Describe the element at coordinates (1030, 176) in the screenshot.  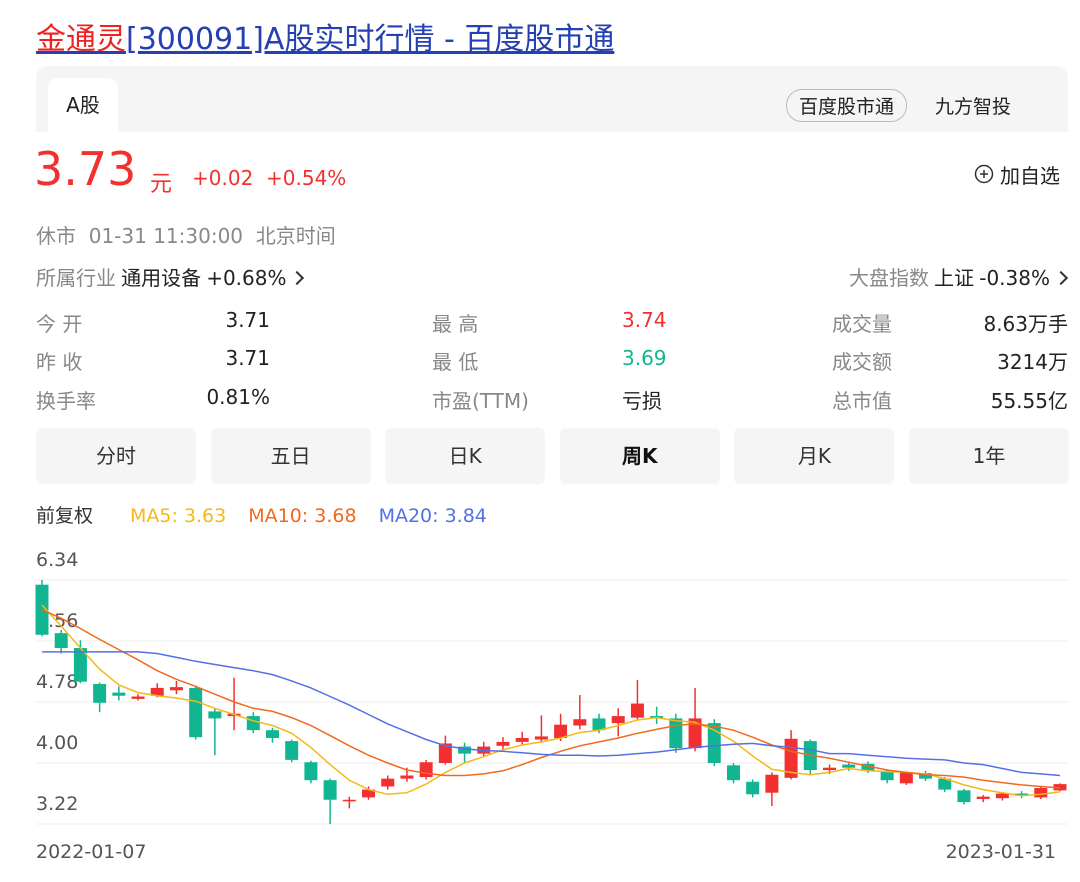
I see `add-watchlist: 加自选` at that location.